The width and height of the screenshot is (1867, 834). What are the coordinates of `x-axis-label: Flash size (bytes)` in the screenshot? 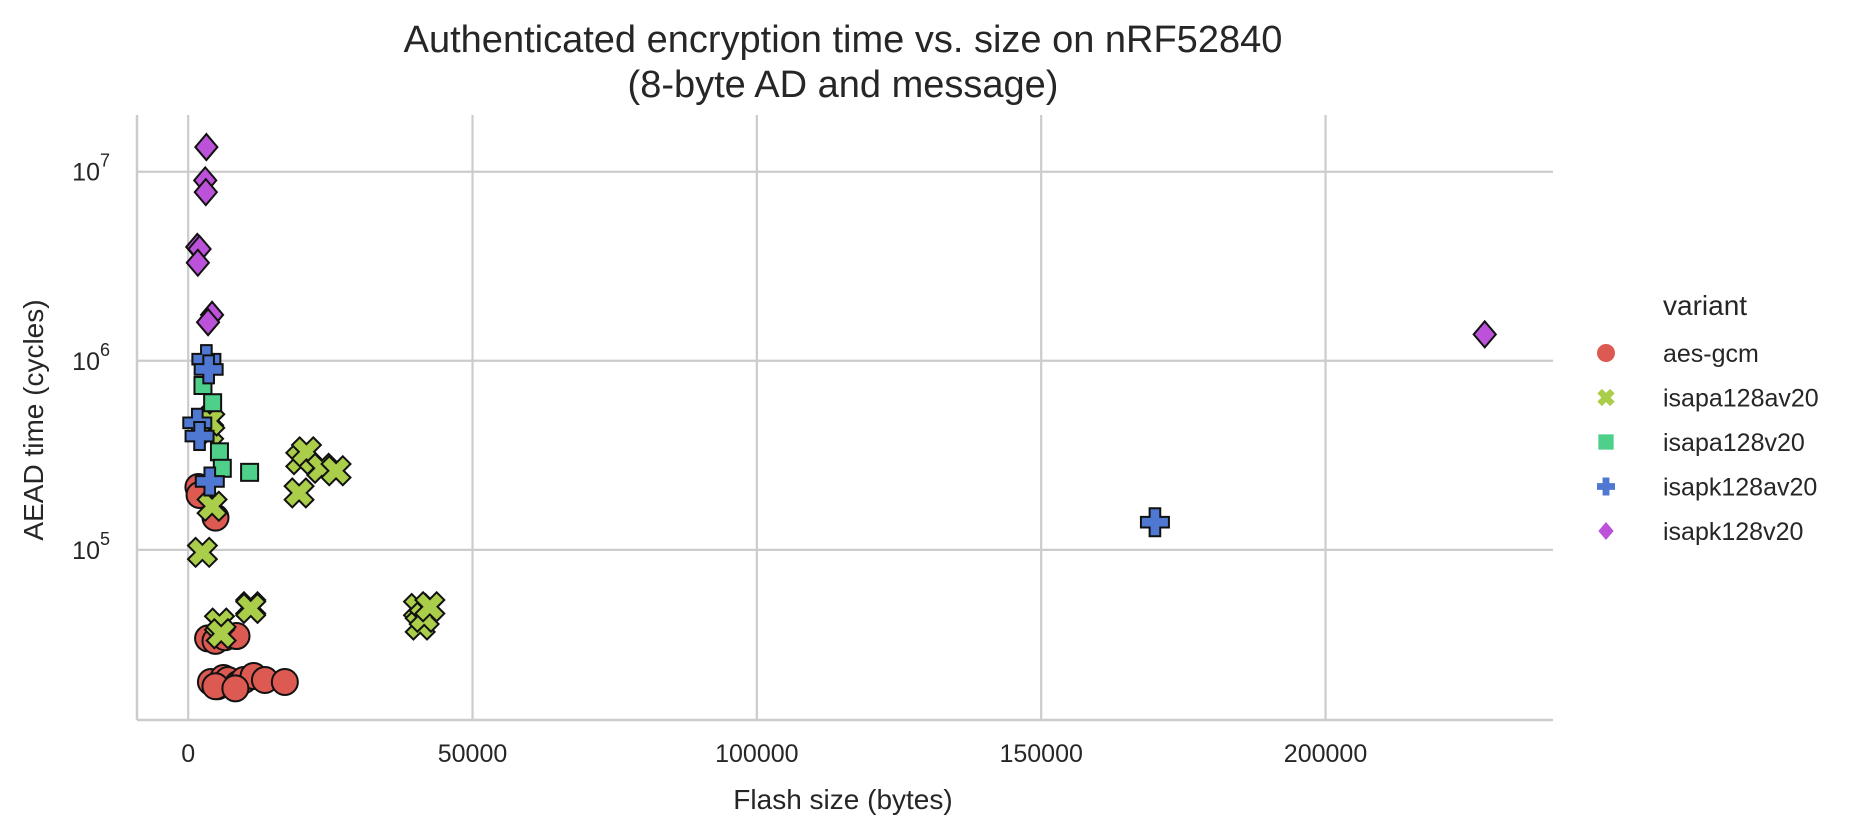 It's located at (842, 799).